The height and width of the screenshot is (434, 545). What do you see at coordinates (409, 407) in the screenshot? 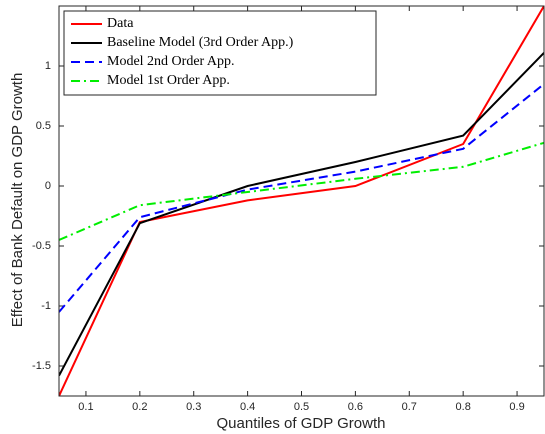
I see `x-tick-label: 0.7` at bounding box center [409, 407].